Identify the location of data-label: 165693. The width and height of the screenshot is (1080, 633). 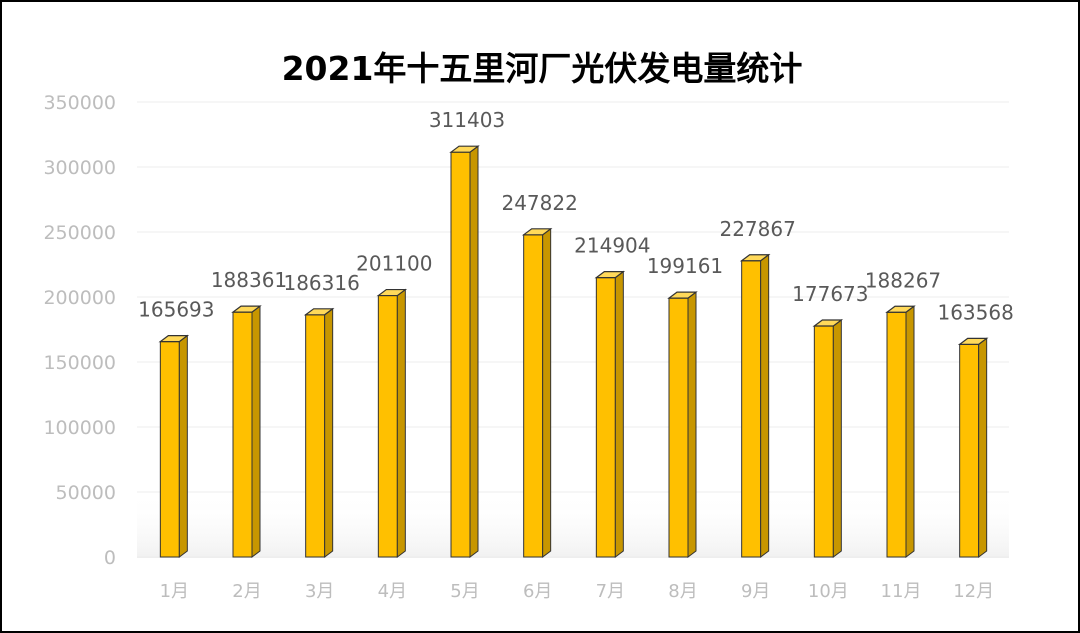
(176, 310).